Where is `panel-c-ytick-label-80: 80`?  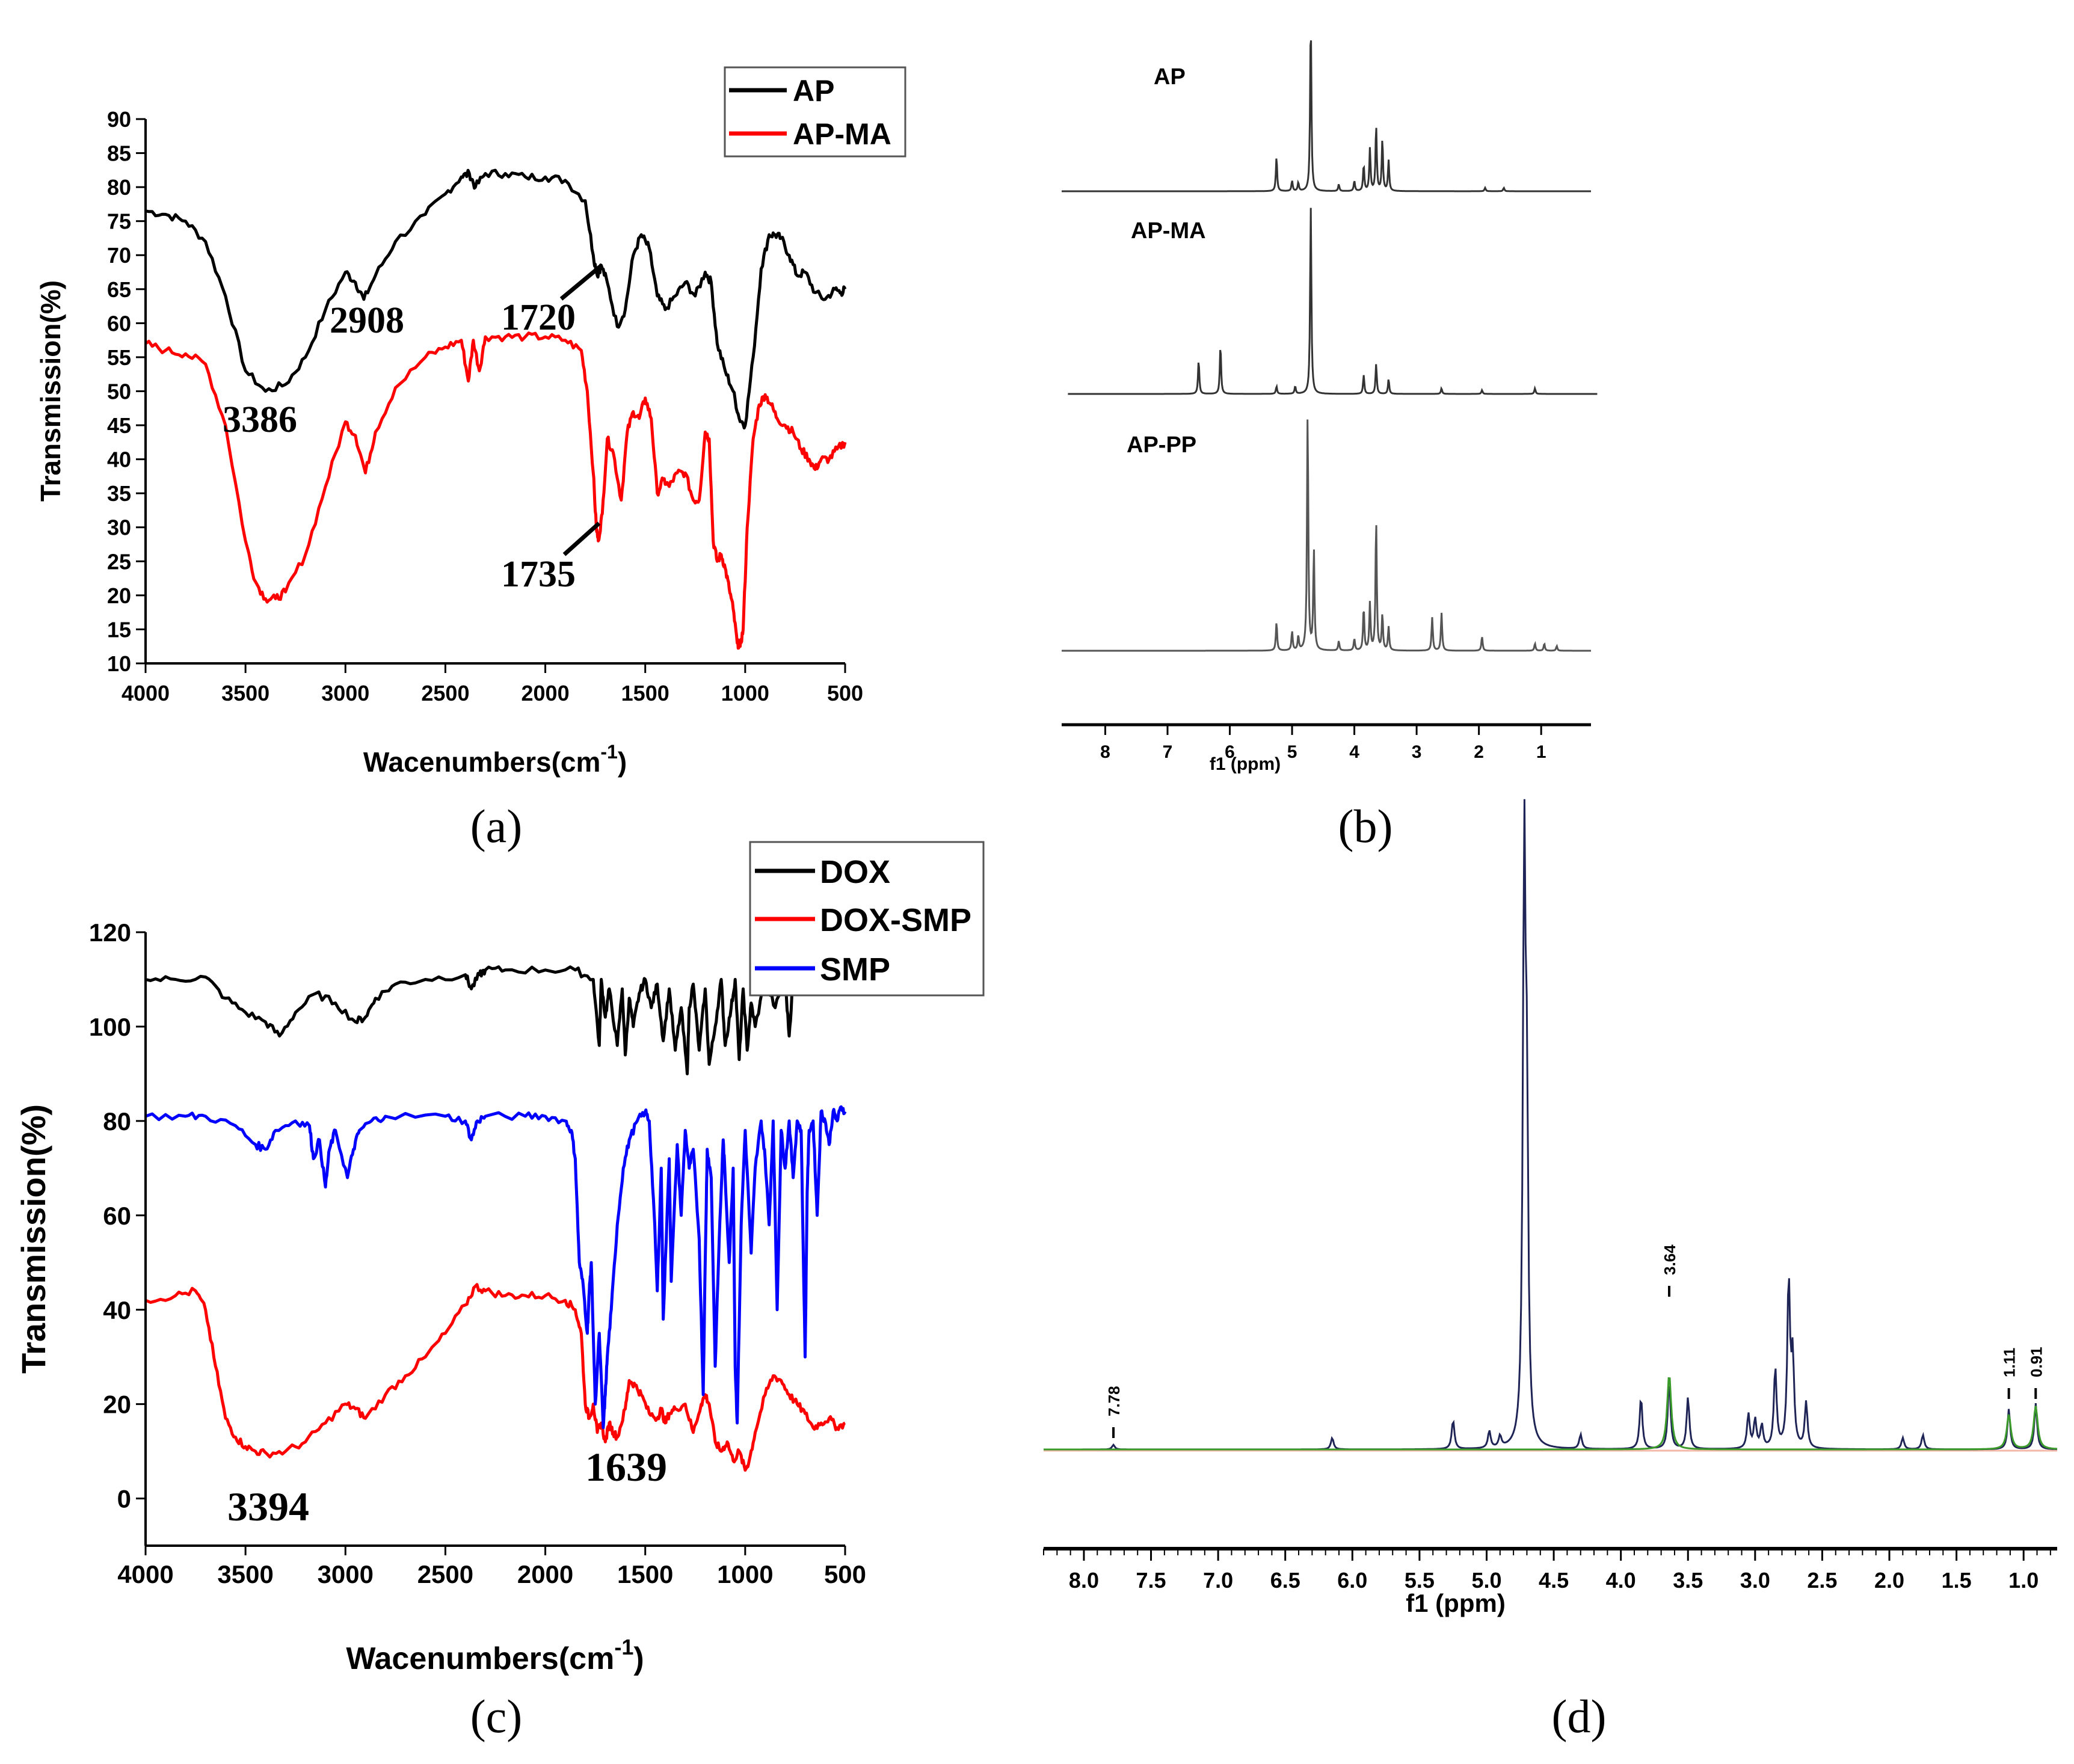
panel-c-ytick-label-80: 80 is located at coordinates (117, 1122).